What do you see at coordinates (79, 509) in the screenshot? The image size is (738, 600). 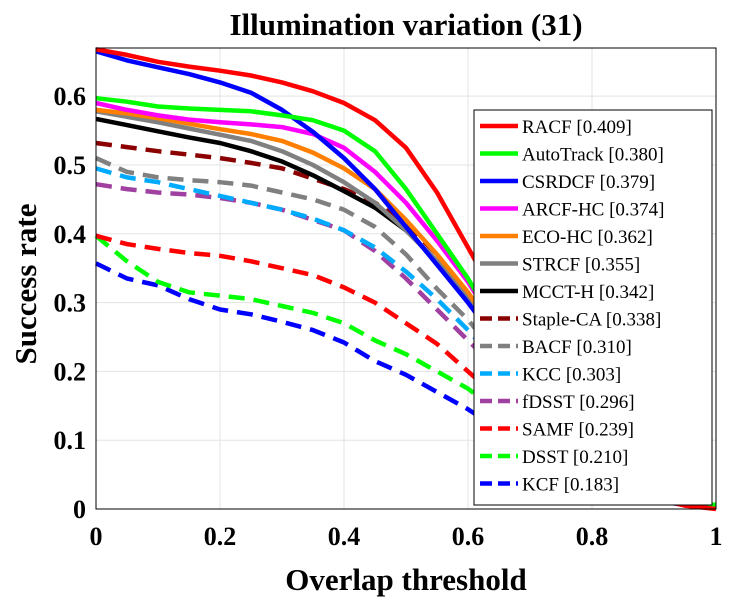 I see `y-tick-label: 0` at bounding box center [79, 509].